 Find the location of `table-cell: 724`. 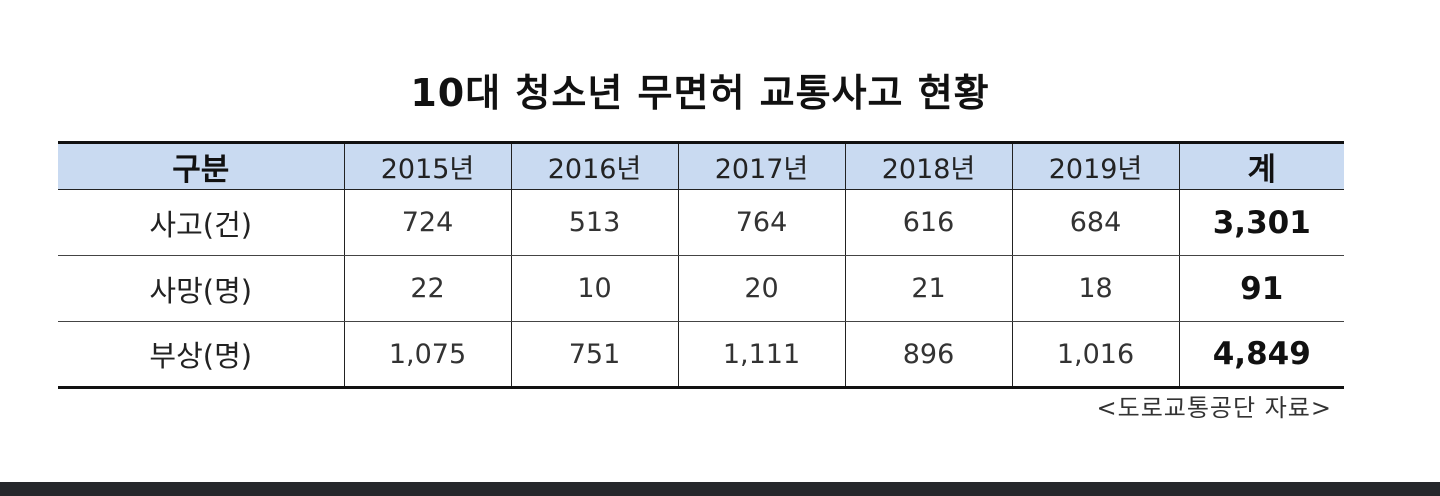

table-cell: 724 is located at coordinates (428, 222).